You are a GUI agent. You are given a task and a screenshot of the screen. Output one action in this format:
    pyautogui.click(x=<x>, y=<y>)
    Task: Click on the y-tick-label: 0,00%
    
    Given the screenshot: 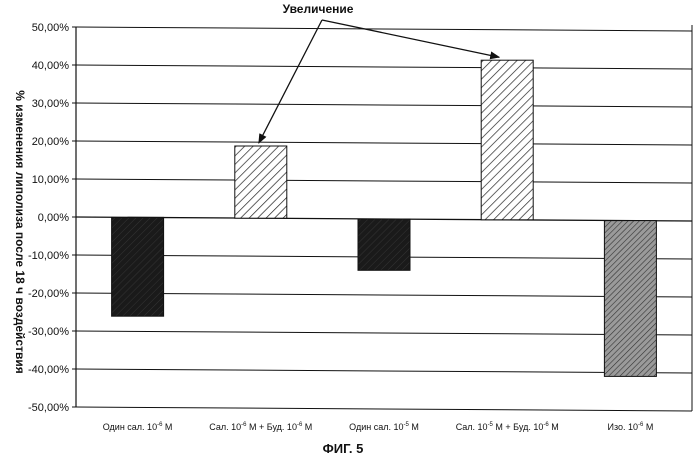 What is the action you would take?
    pyautogui.click(x=53, y=218)
    